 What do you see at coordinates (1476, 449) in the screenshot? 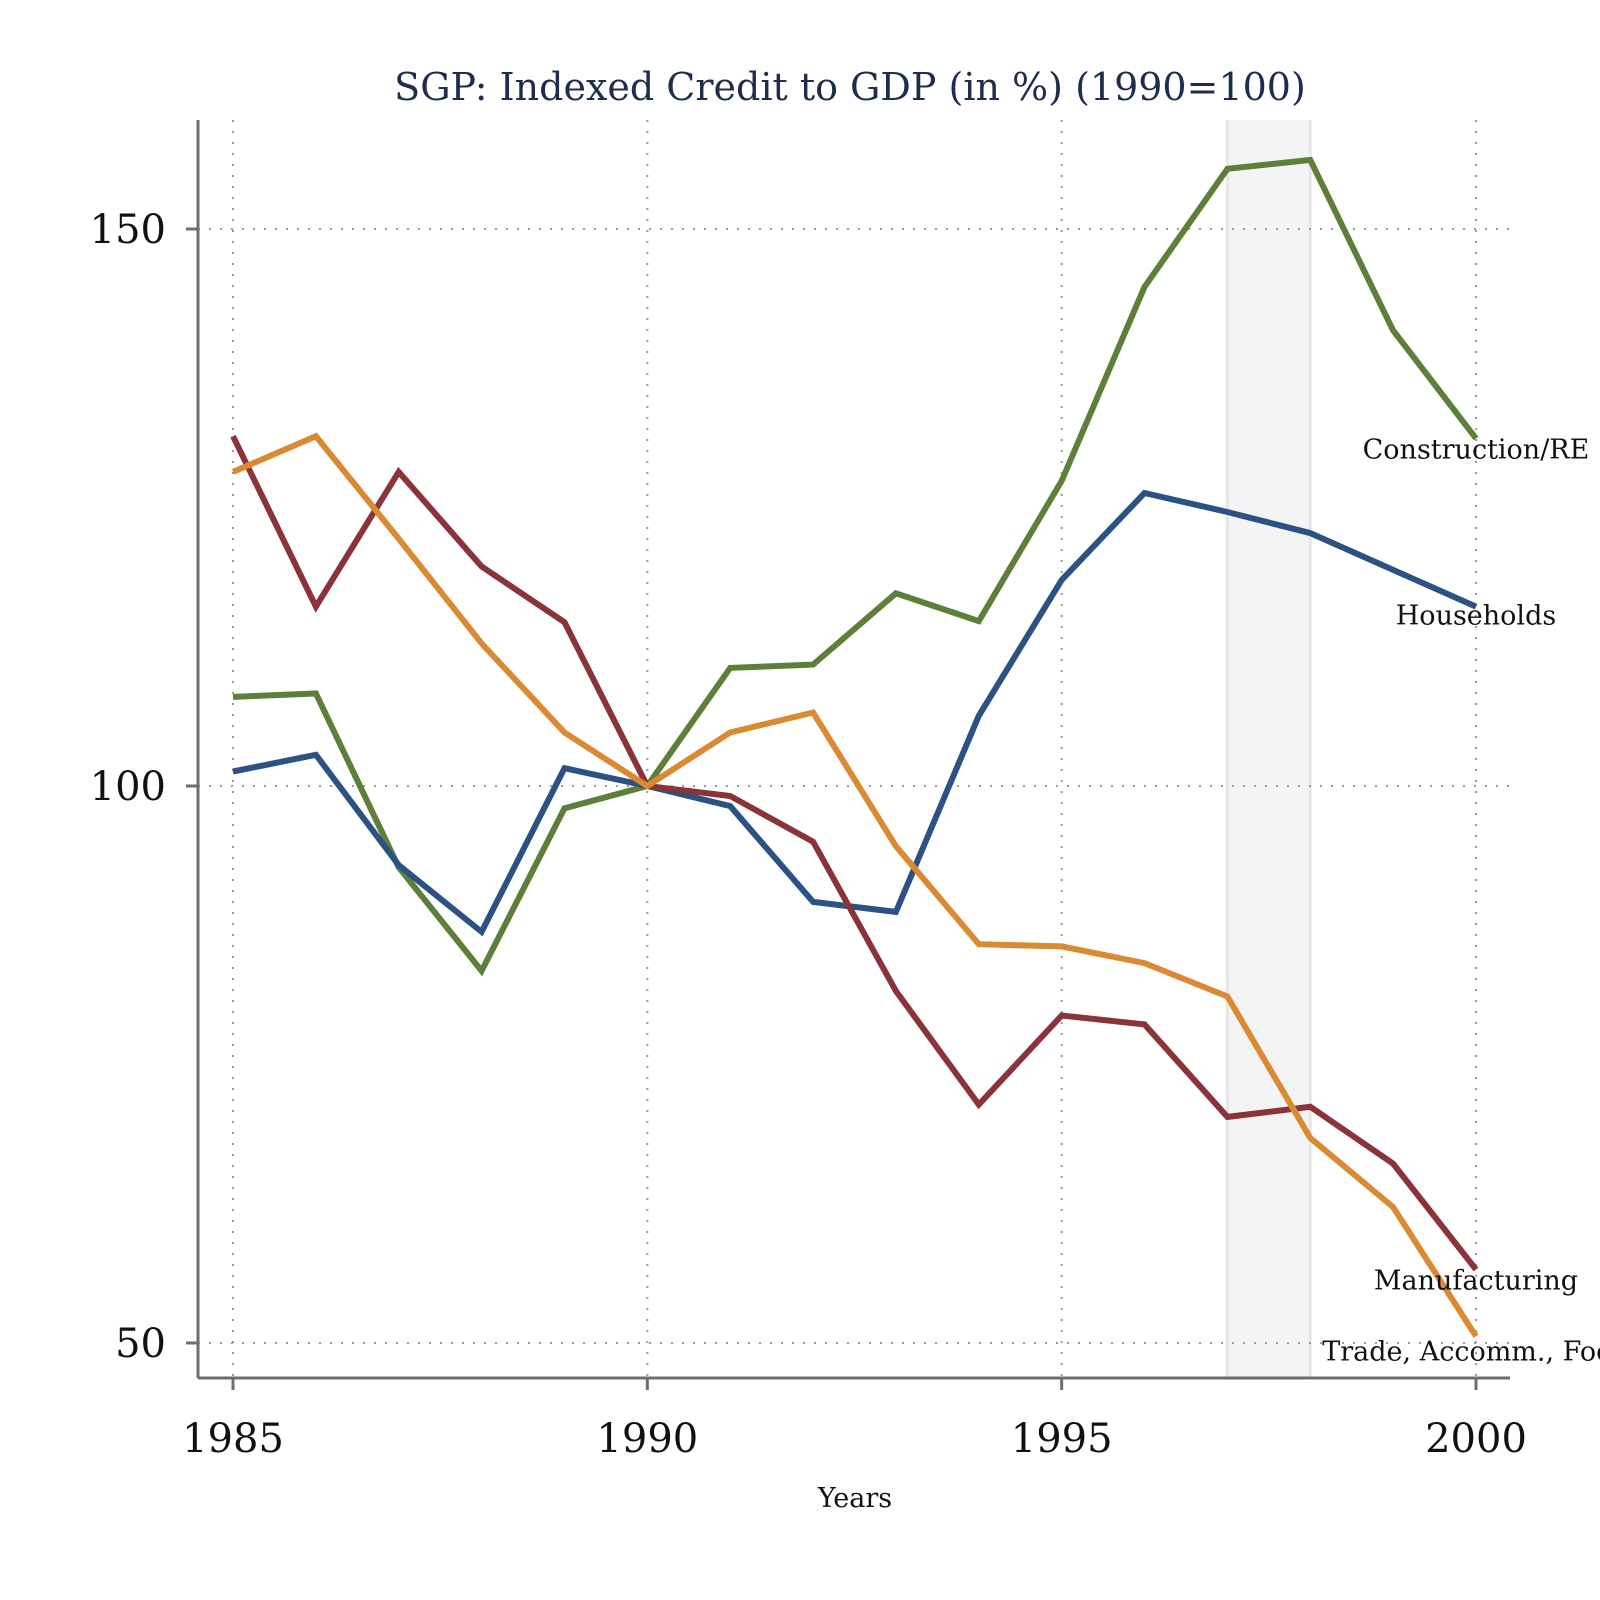
I see `series-label-construction-re: Construction/RE` at bounding box center [1476, 449].